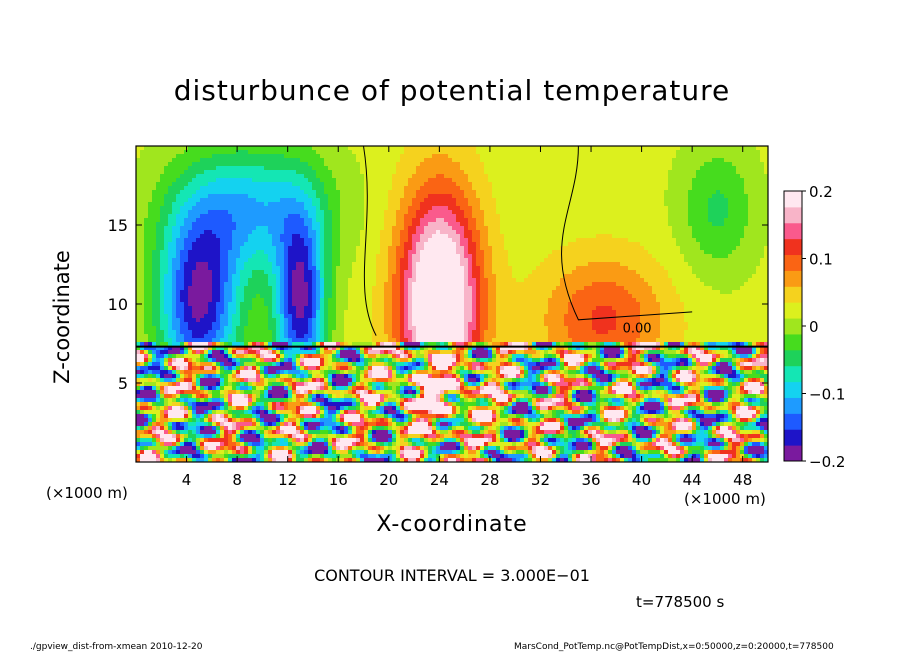 The height and width of the screenshot is (654, 904). Describe the element at coordinates (187, 480) in the screenshot. I see `x-tick-label: 4` at that location.